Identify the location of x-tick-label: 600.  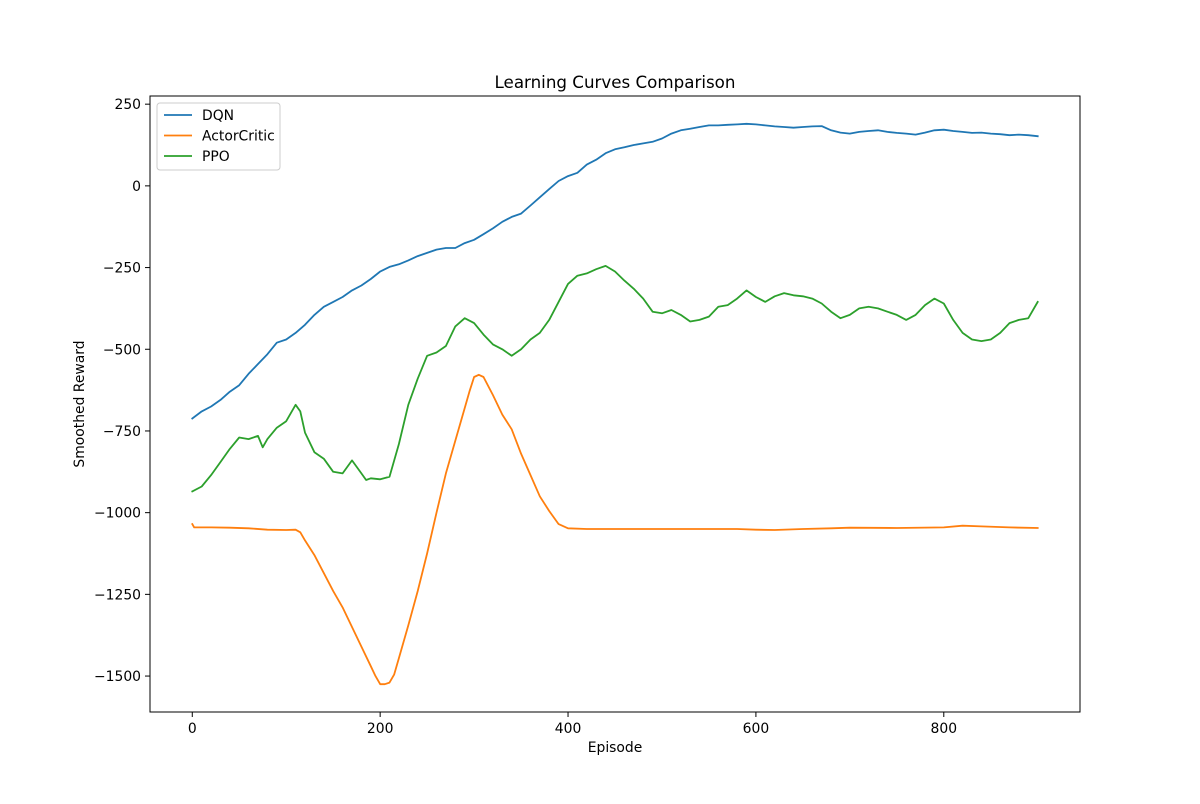
(756, 729).